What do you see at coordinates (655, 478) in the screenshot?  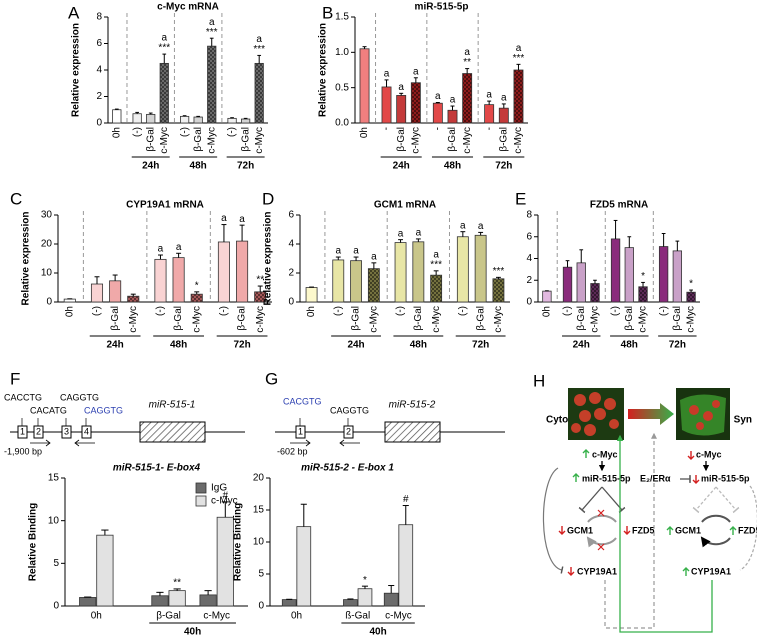 I see `node: E₂/ERα` at bounding box center [655, 478].